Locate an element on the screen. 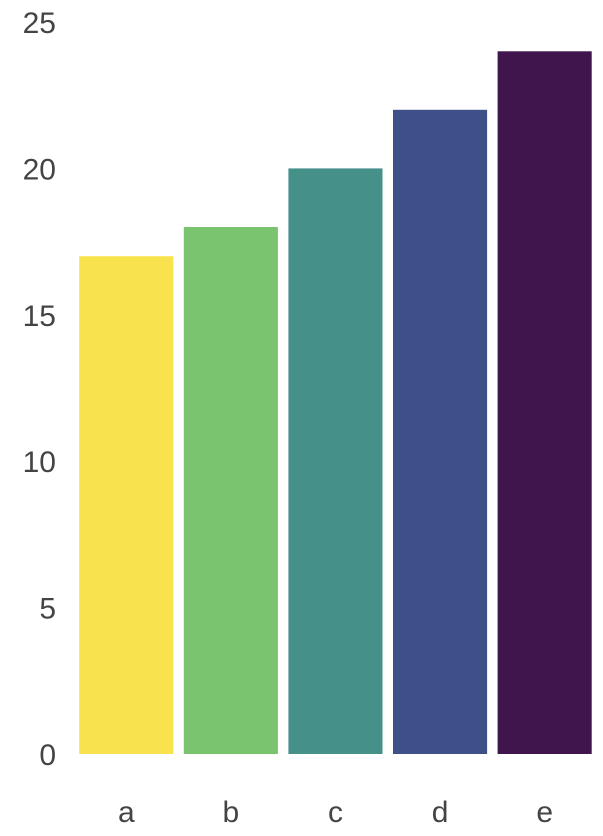 This screenshot has height=836, width=603. bar-c is located at coordinates (335, 461).